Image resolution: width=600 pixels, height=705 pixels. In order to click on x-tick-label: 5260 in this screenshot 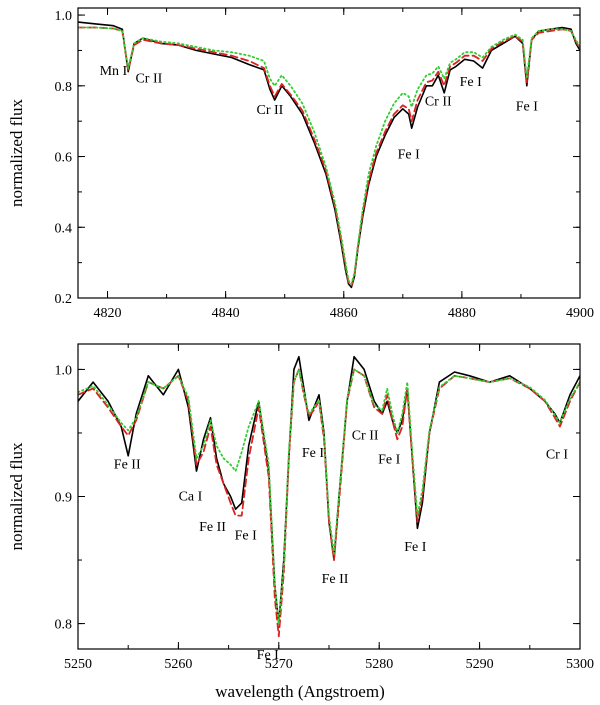, I will do `click(178, 664)`.